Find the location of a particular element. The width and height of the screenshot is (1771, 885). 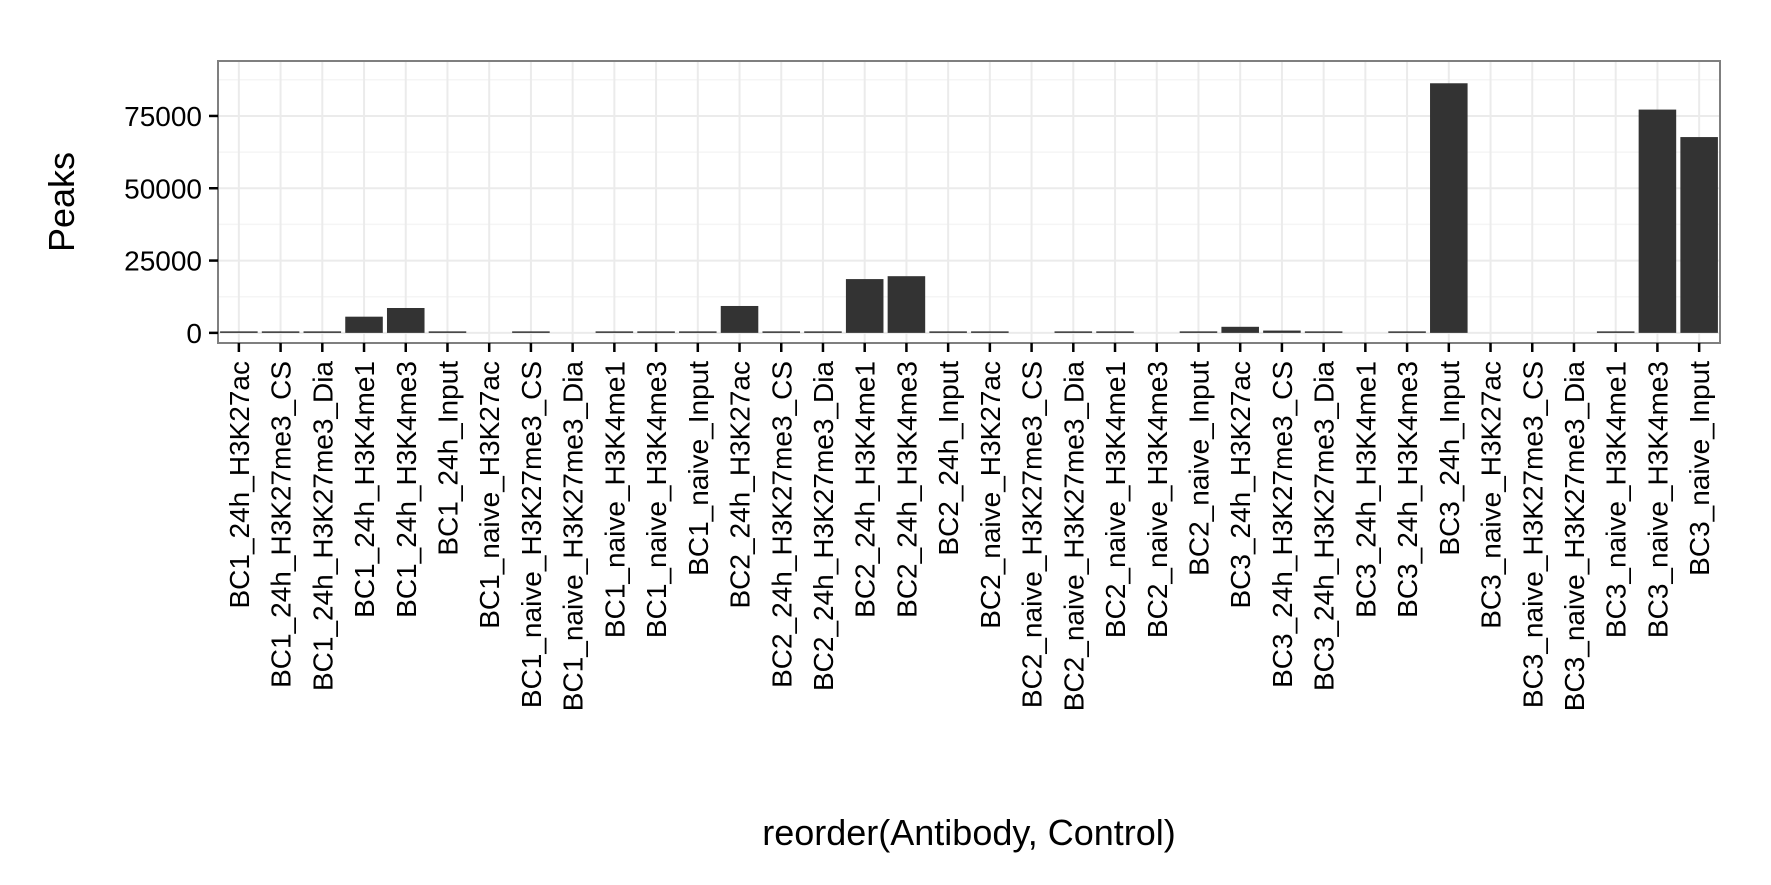

x-tick-label: BC1_24h_Input is located at coordinates (447, 458).